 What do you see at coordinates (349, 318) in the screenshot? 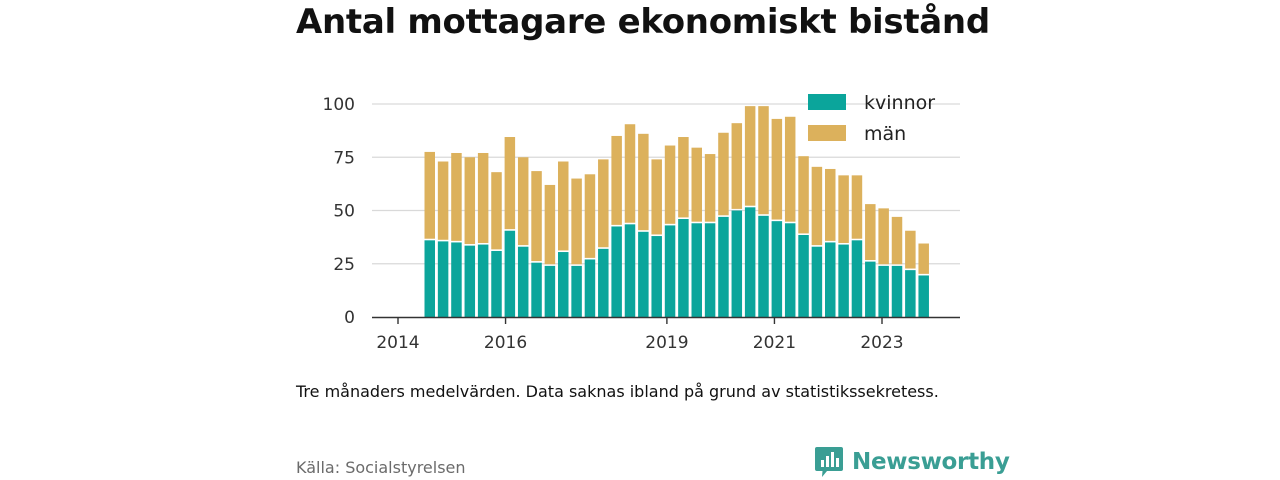
I see `y-tick-label: 0` at bounding box center [349, 318].